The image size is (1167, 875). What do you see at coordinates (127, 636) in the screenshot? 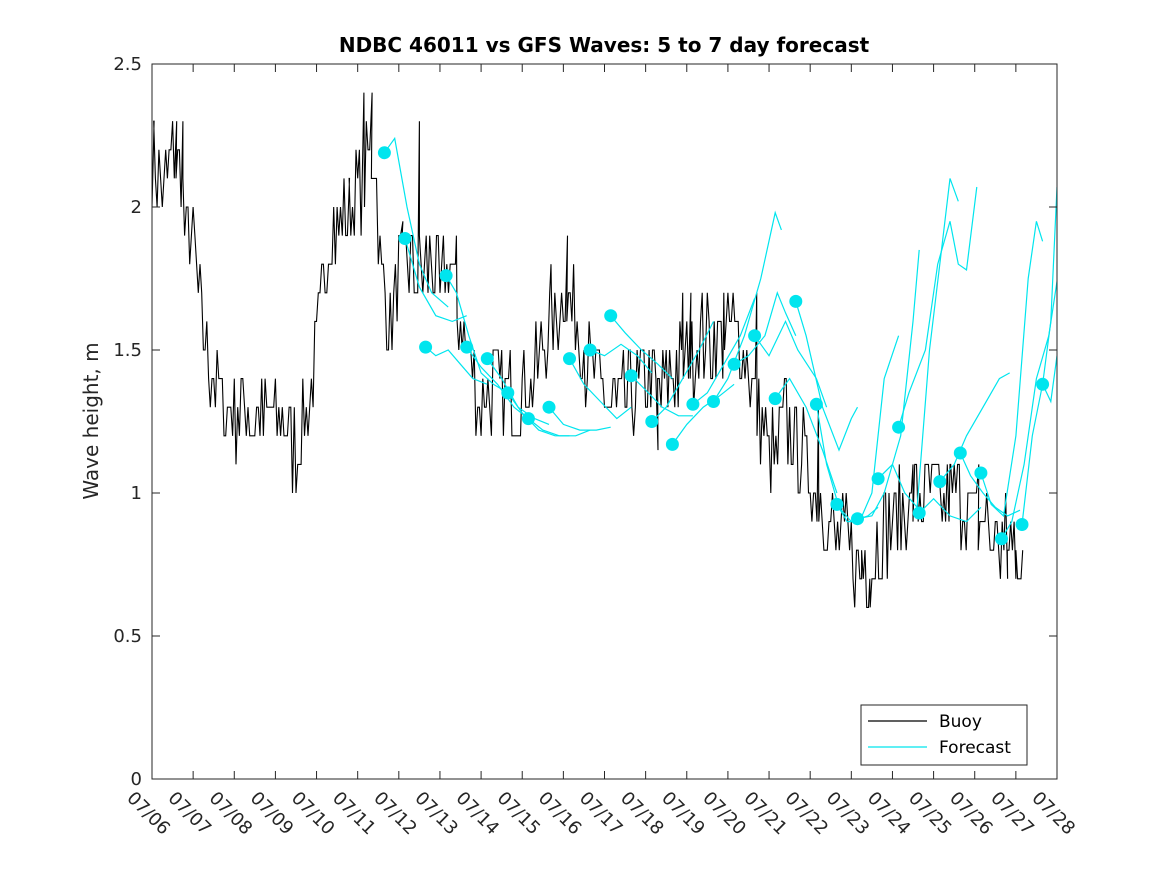
I see `y-tick-label-1: 0.5` at bounding box center [127, 636].